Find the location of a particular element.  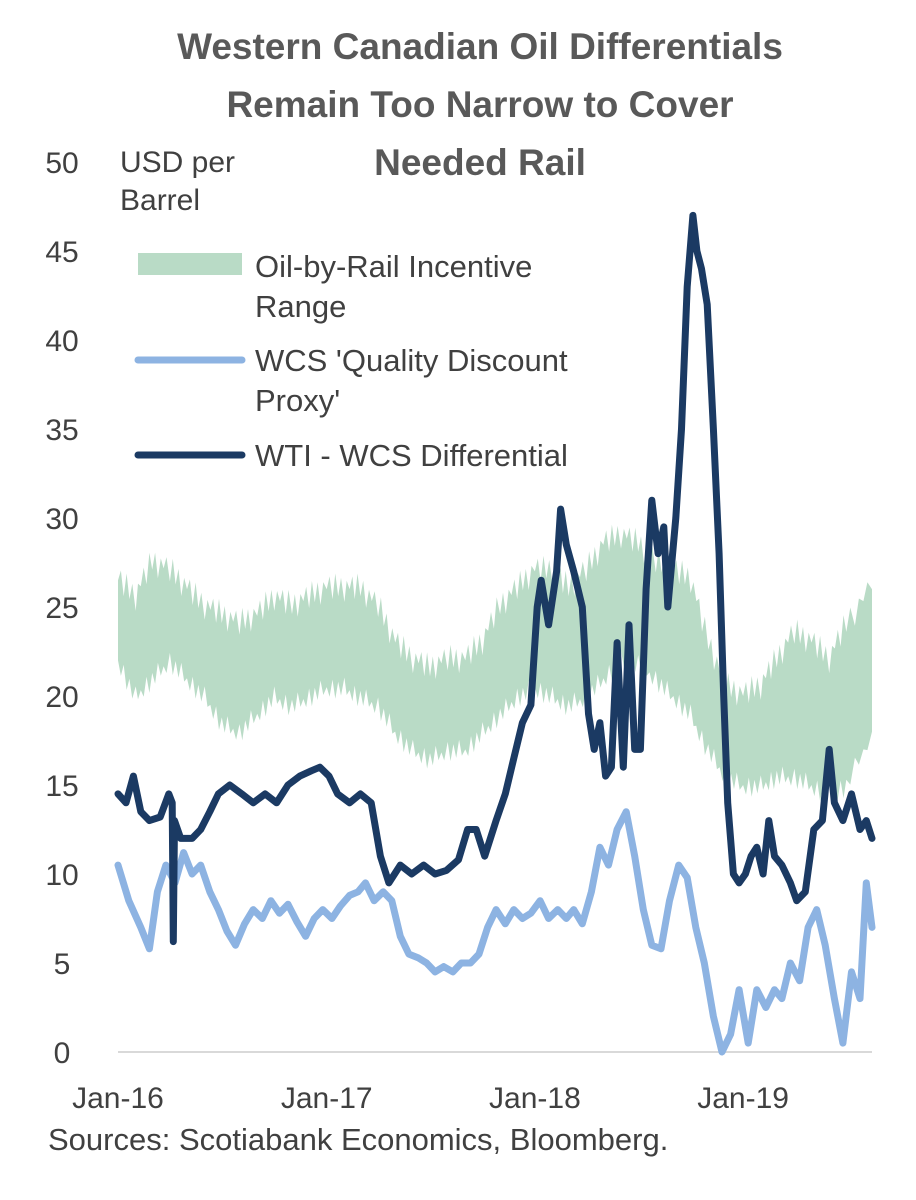

legend-label-quality: WCS 'Quality Discount is located at coordinates (411, 360).